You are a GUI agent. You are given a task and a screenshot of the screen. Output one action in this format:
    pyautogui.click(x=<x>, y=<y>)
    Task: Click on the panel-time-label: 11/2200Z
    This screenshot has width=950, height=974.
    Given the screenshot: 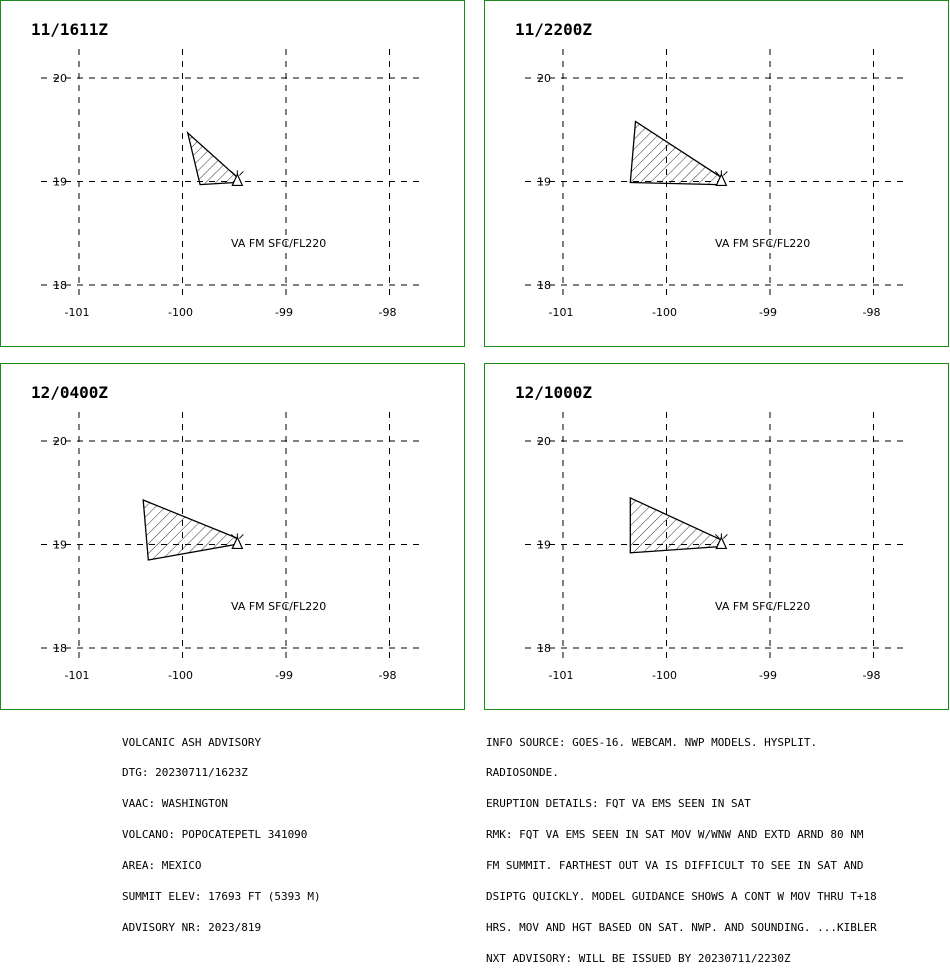 What is the action you would take?
    pyautogui.click(x=553, y=29)
    